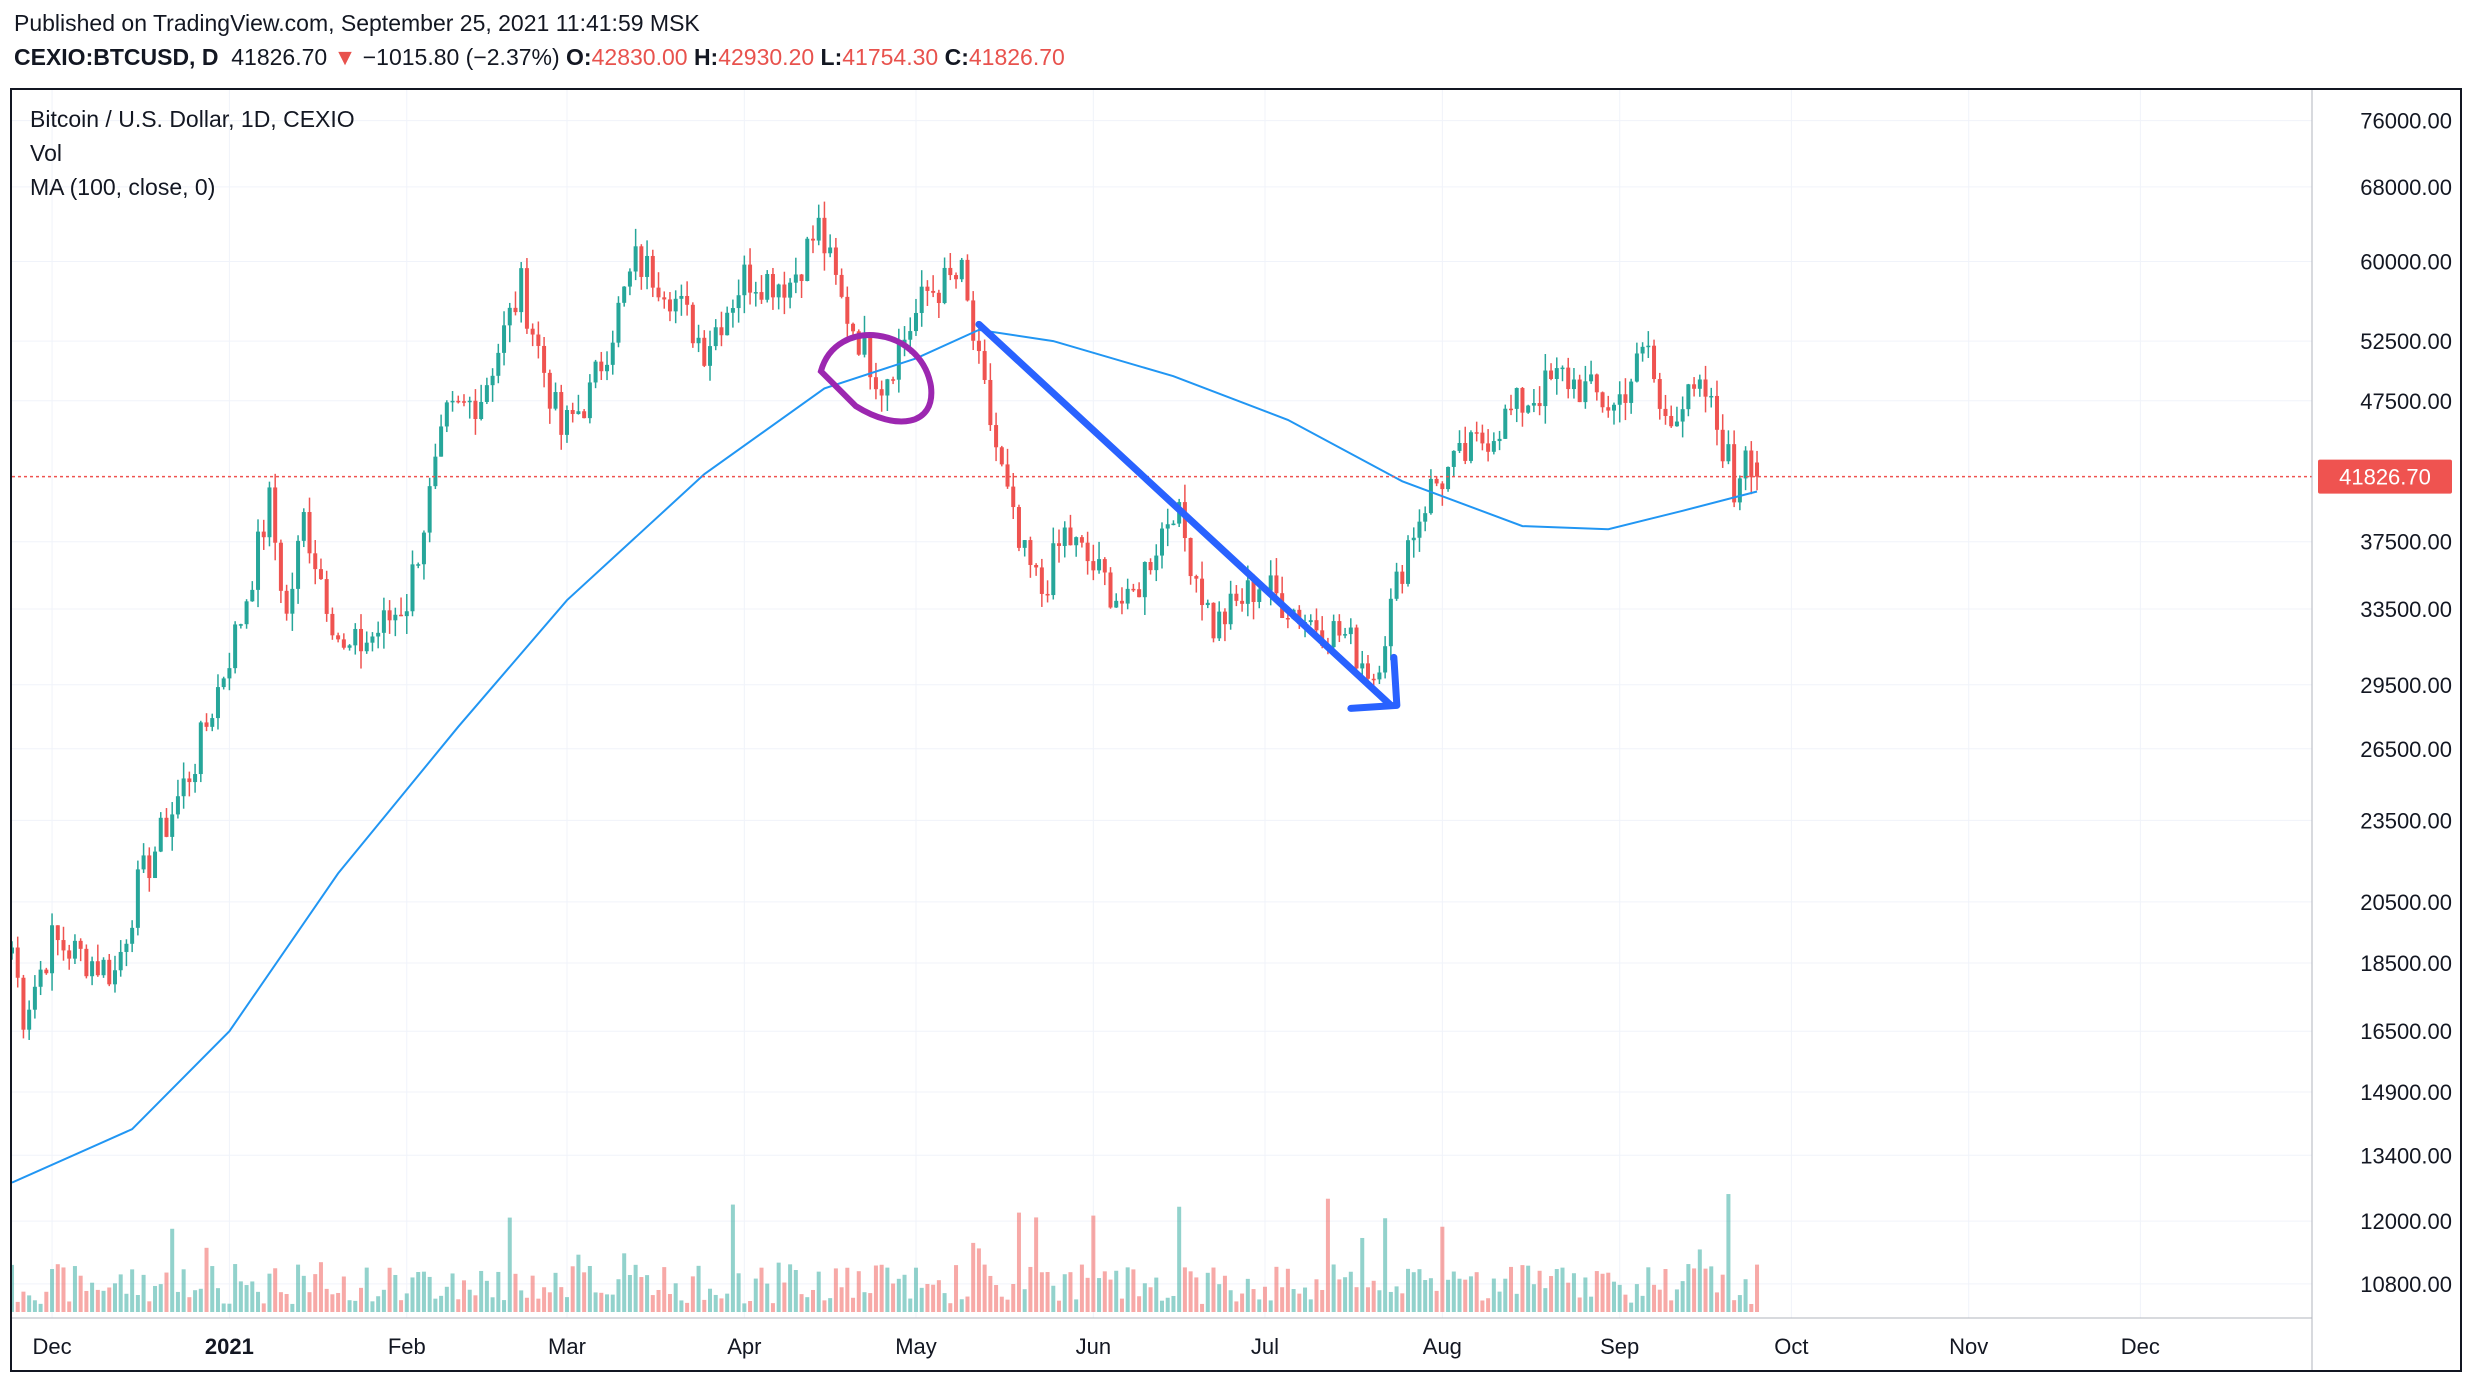  Describe the element at coordinates (2406, 963) in the screenshot. I see `price-tick-label: 18500.00` at that location.